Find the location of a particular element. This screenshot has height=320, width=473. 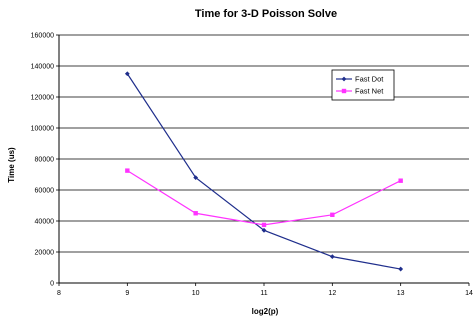

y-tick-label: 0 is located at coordinates (52, 284).